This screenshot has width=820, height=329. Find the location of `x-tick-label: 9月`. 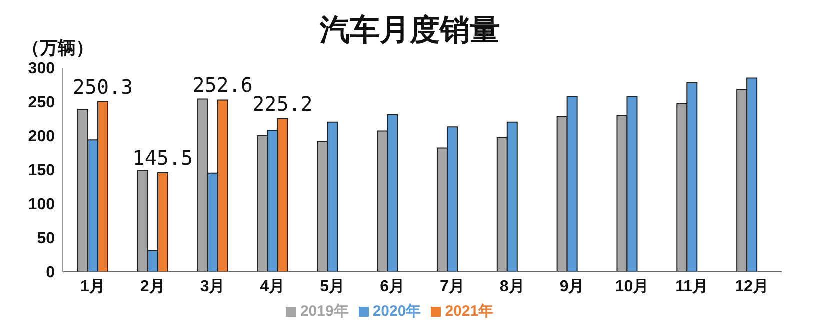

x-tick-label: 9月 is located at coordinates (572, 287).